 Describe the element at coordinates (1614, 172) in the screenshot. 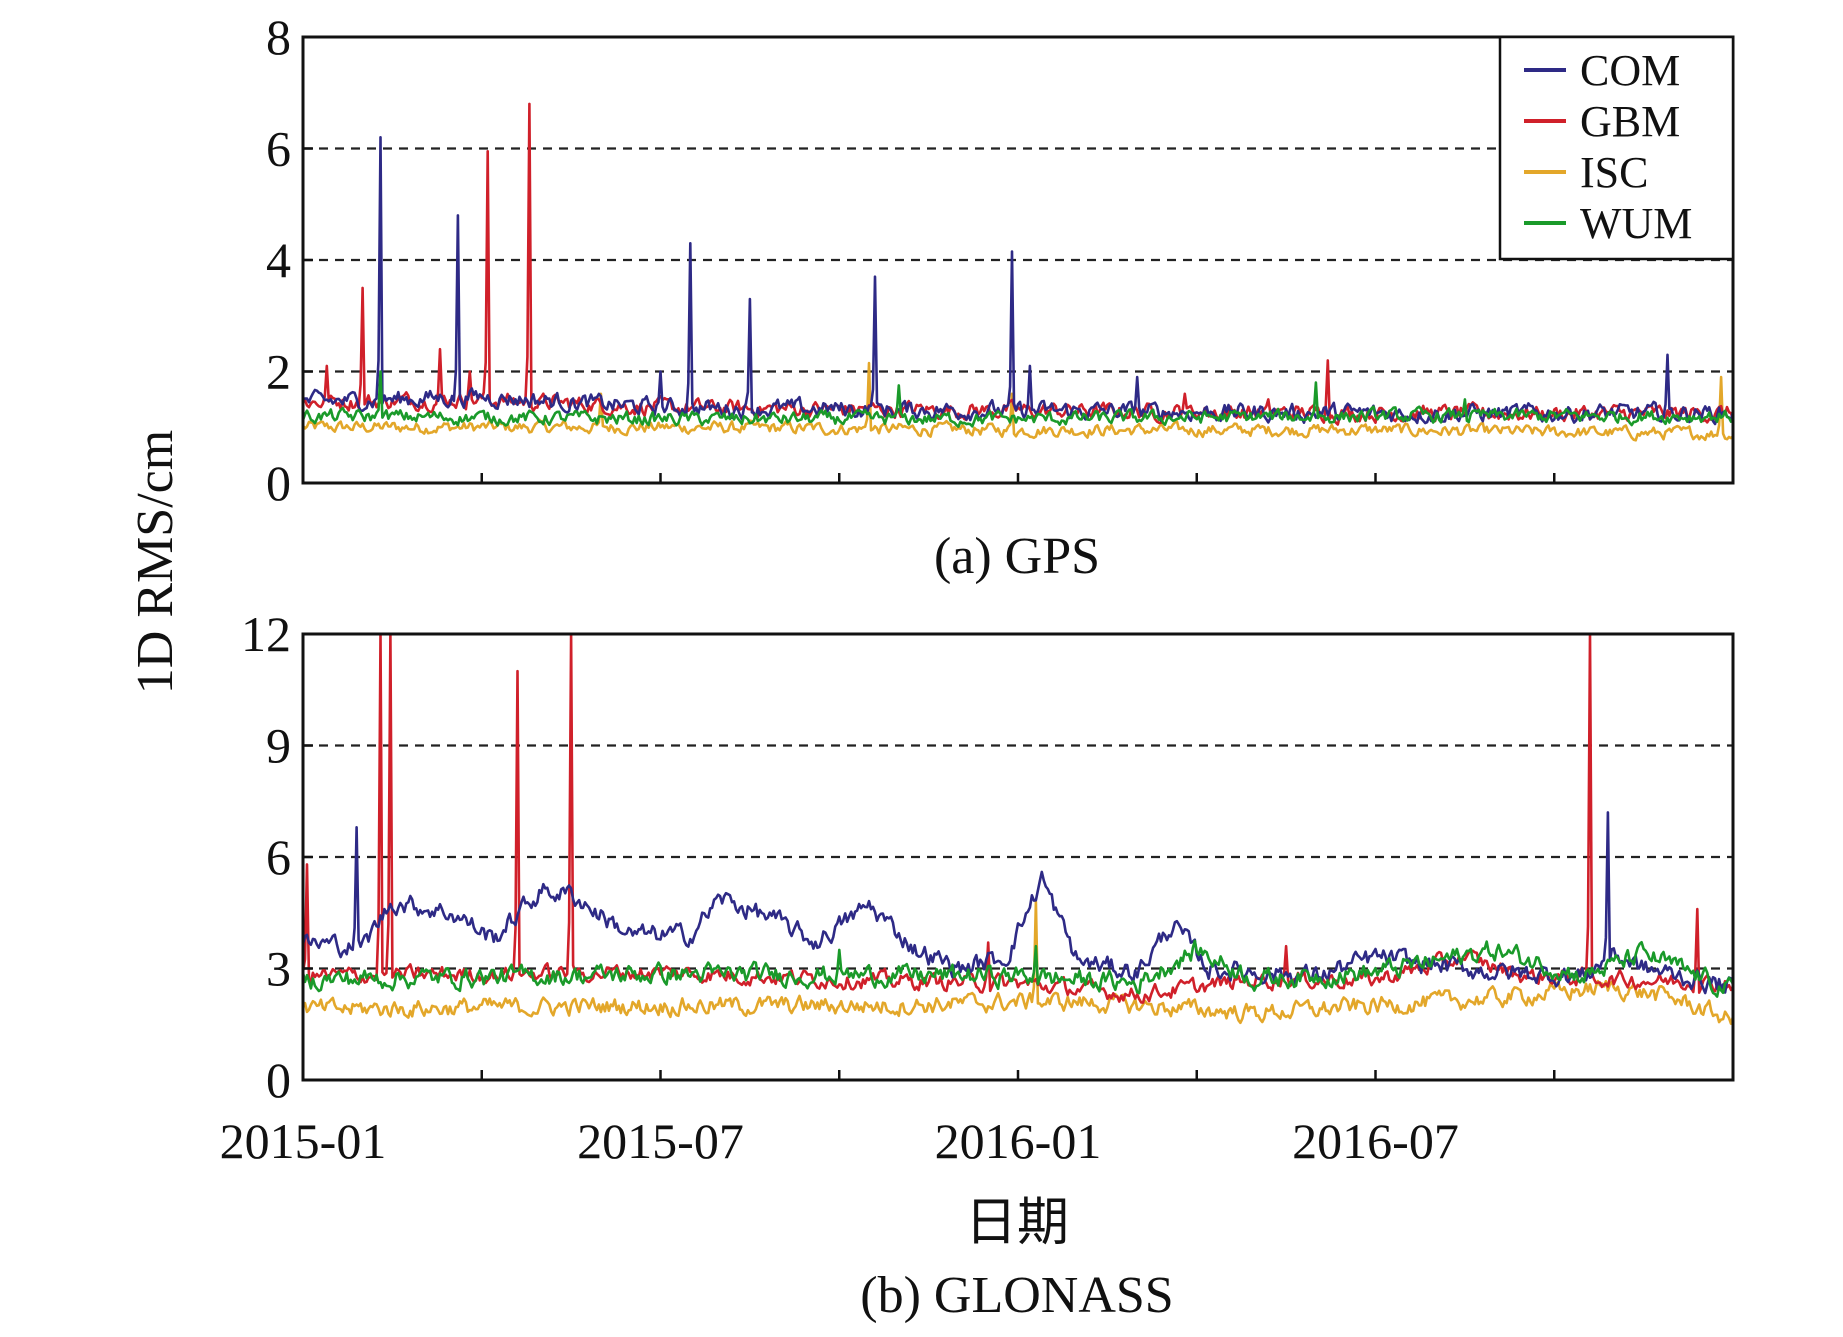

I see `legend-label-isc: ISC` at that location.